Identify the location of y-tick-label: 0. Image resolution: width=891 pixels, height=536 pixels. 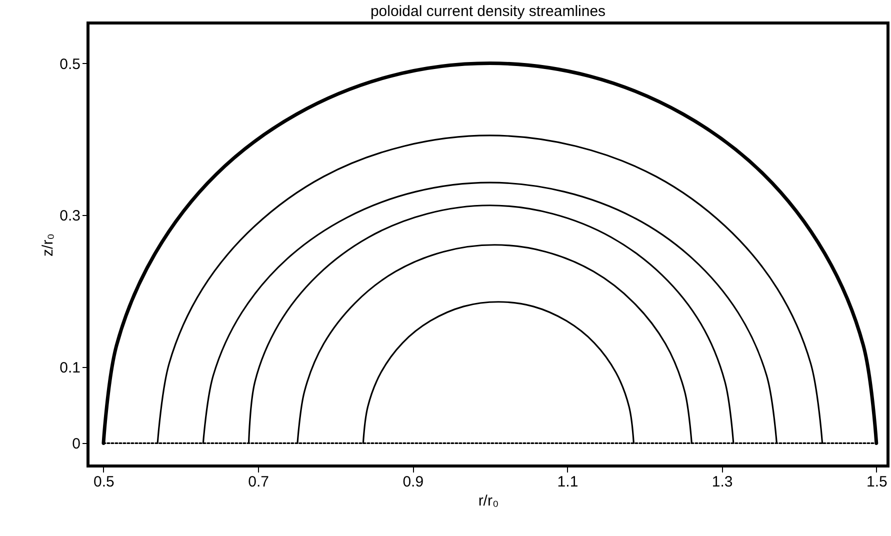
(76, 444).